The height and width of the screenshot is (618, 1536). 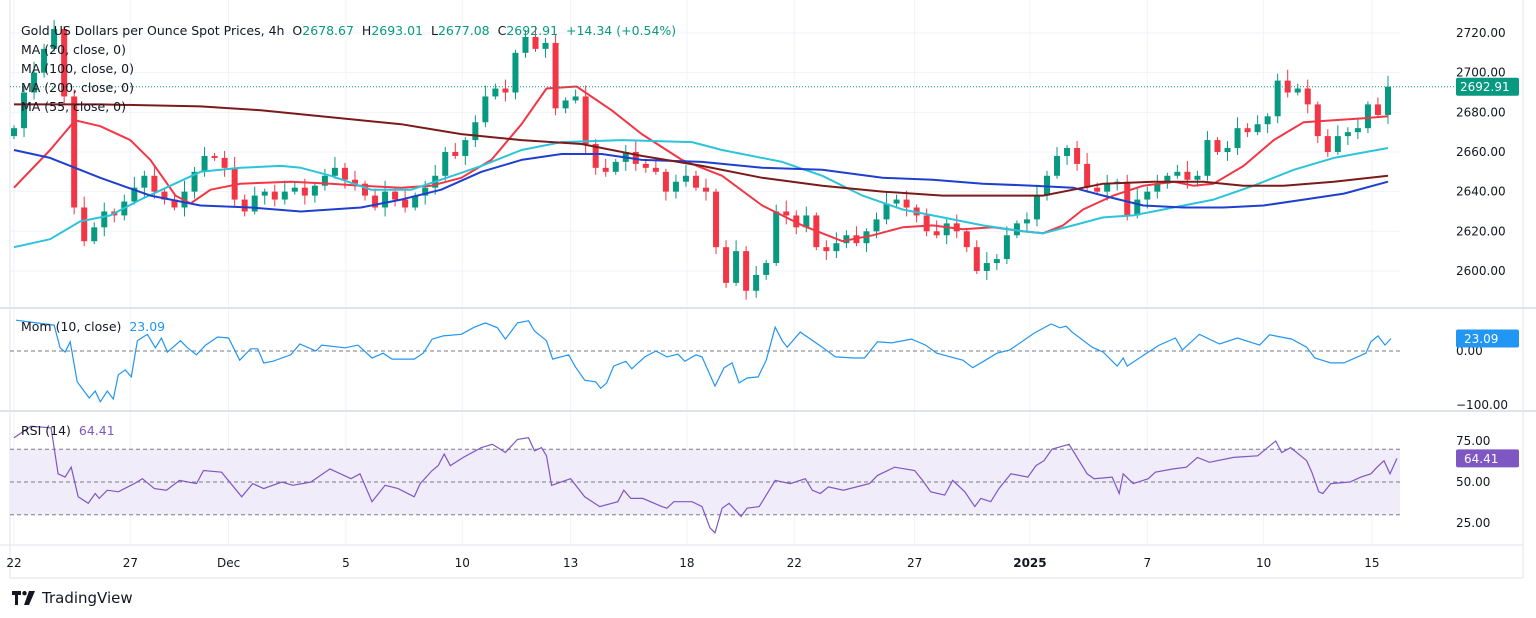 What do you see at coordinates (93, 326) in the screenshot?
I see `momentum-legend: Mom (10, close) 23.09` at bounding box center [93, 326].